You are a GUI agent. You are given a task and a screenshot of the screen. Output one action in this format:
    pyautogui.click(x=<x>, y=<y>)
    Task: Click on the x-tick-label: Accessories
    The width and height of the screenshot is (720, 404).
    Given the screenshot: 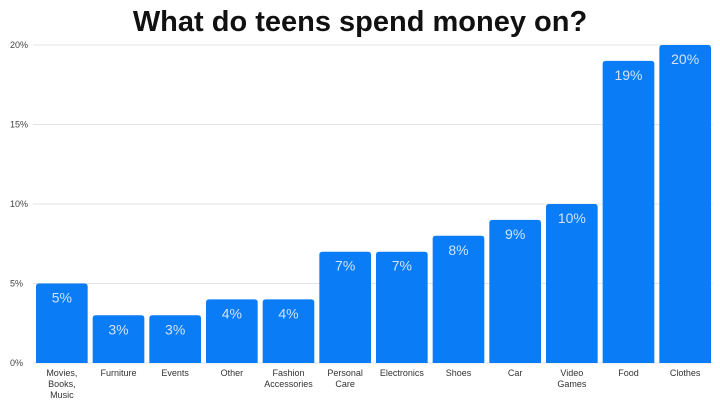 What is the action you would take?
    pyautogui.click(x=288, y=384)
    